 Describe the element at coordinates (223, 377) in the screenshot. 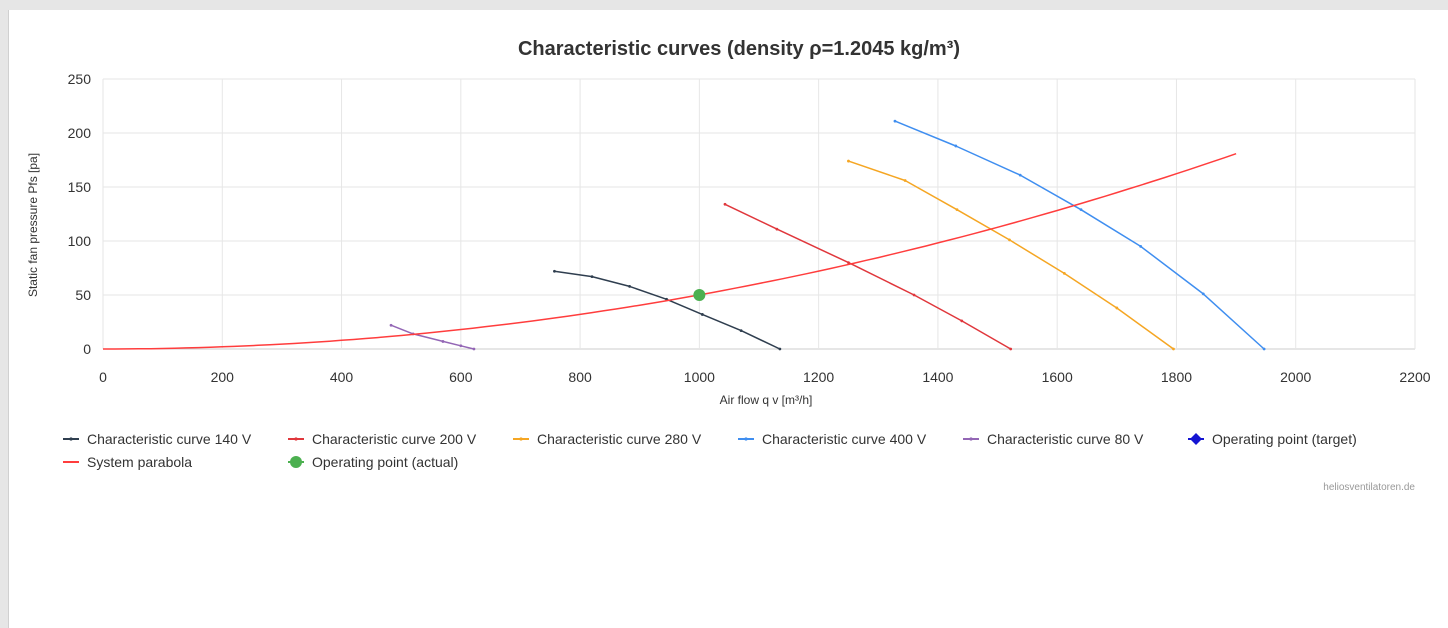

I see `x-tick-label: 200` at that location.